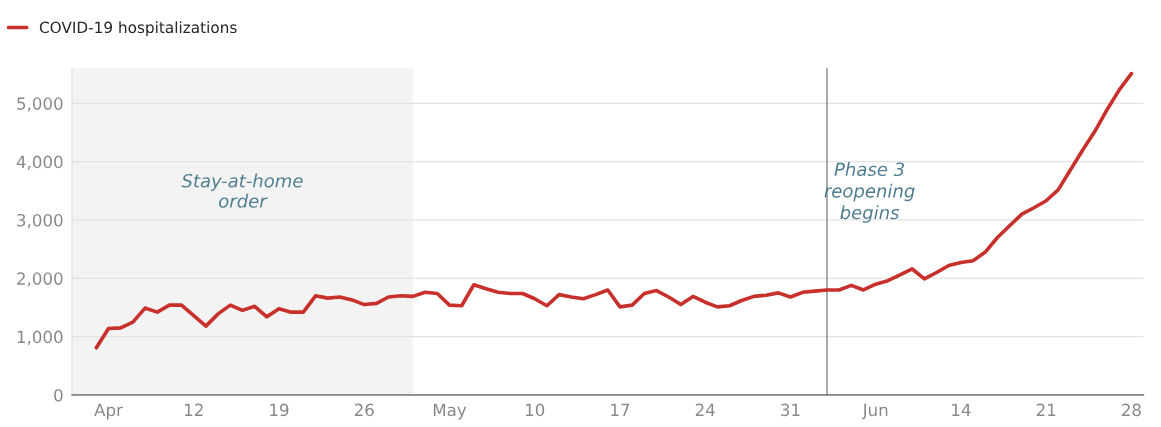 The image size is (1161, 427). I want to click on y-tick-label: 4,000, so click(39, 162).